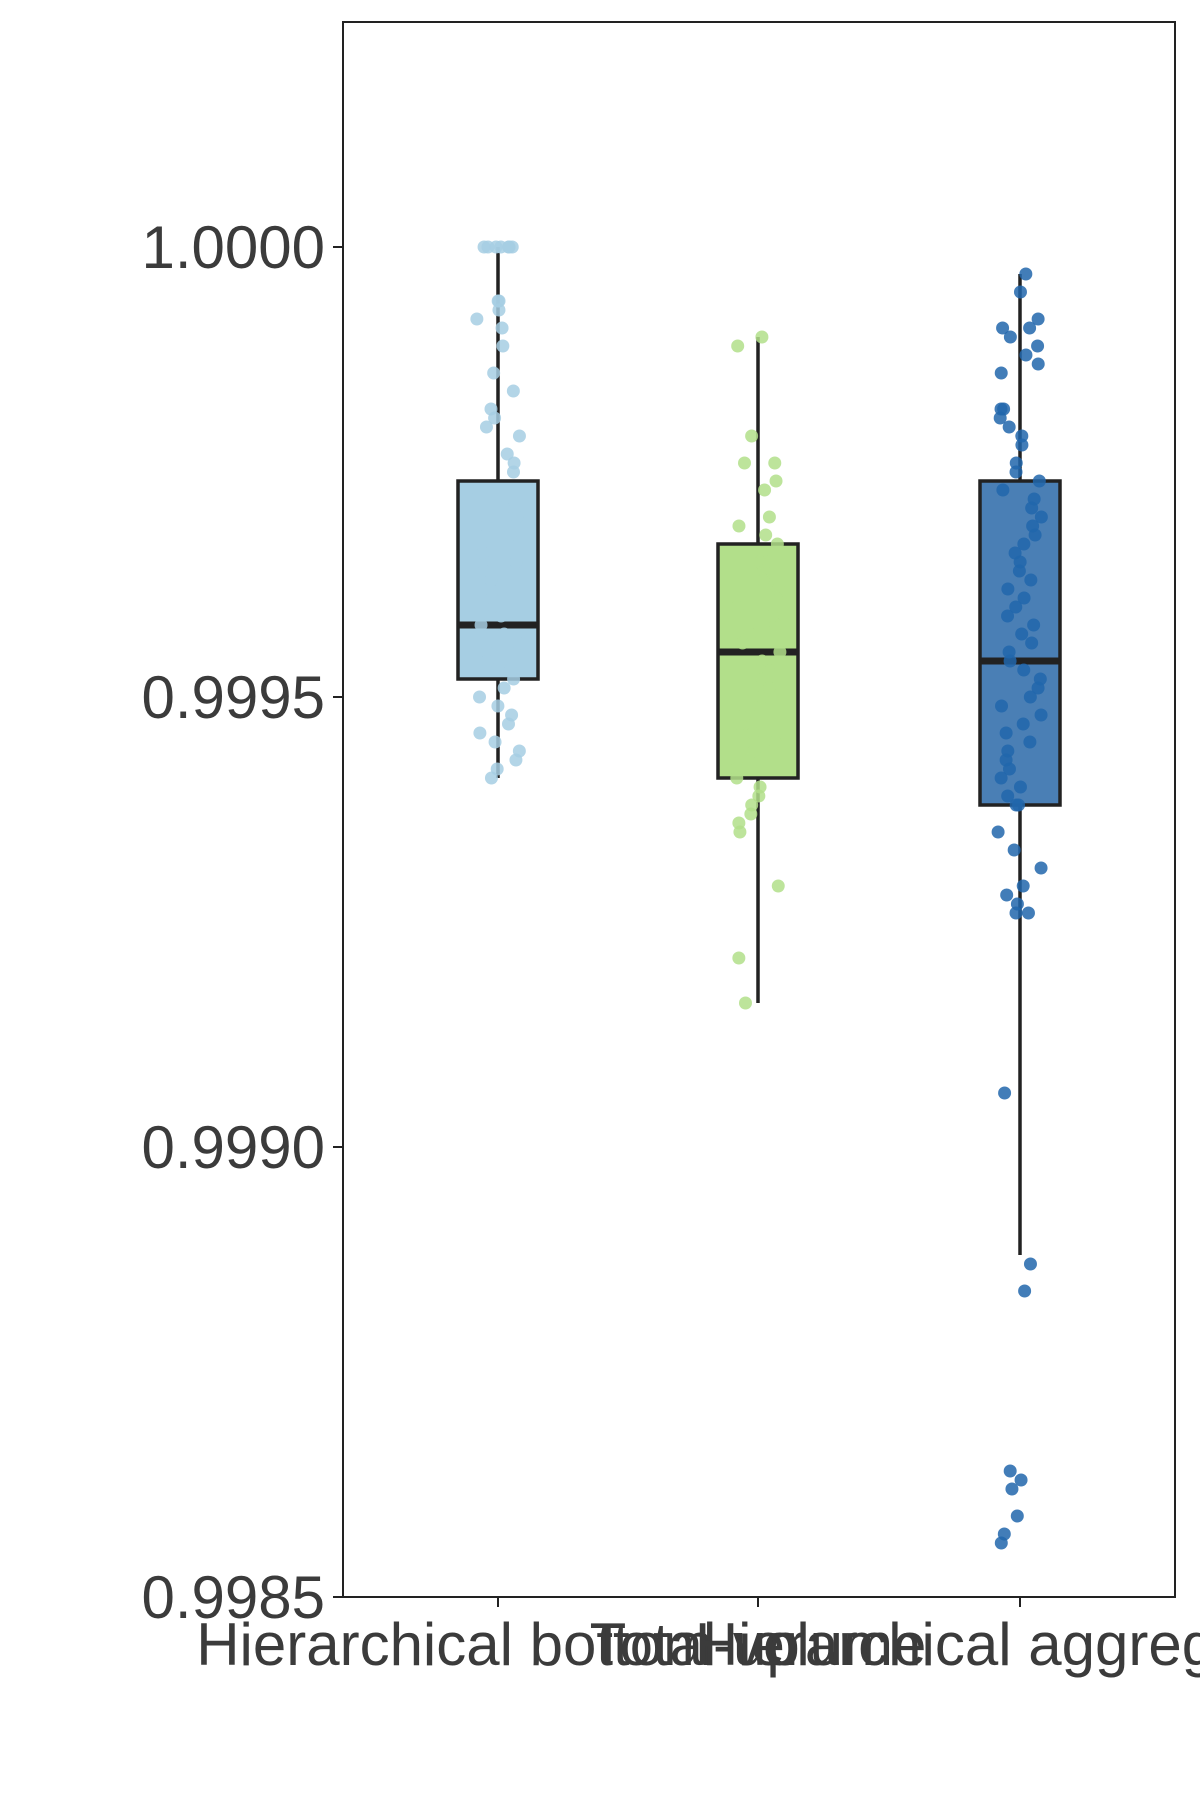 This screenshot has width=1200, height=1805. I want to click on y-tick-label-3: 0.9985, so click(233, 1597).